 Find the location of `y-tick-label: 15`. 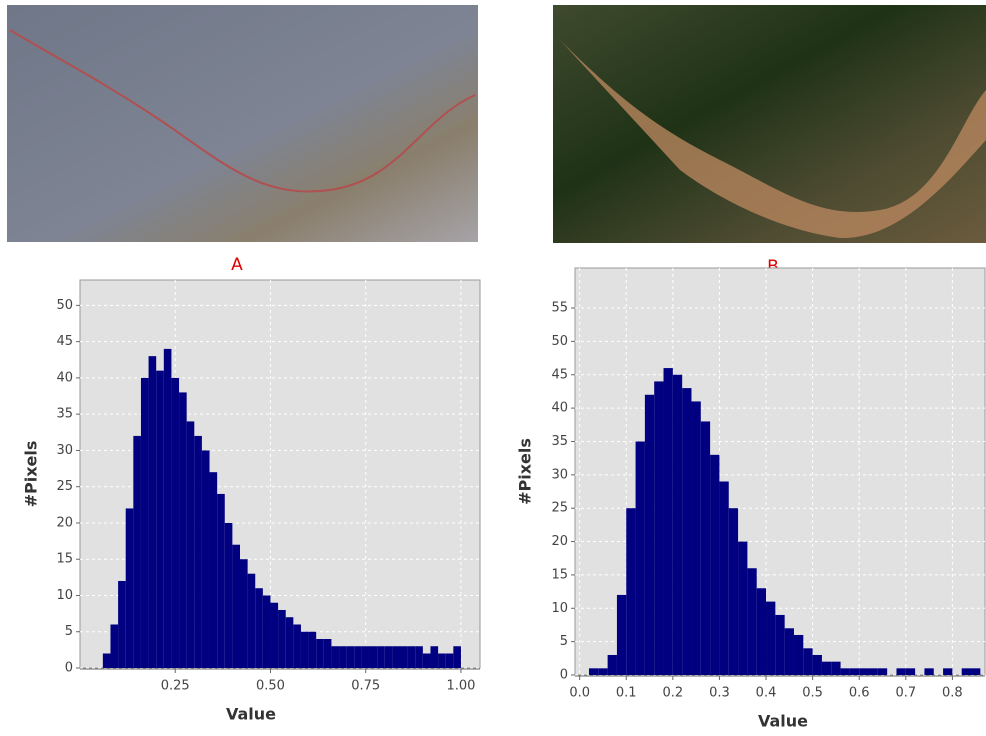

y-tick-label: 15 is located at coordinates (64, 559).